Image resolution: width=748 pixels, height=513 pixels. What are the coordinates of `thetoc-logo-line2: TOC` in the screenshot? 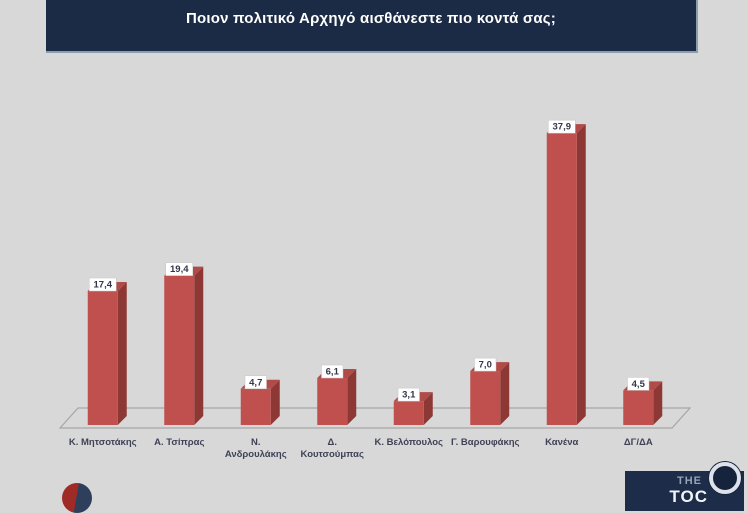 It's located at (688, 496).